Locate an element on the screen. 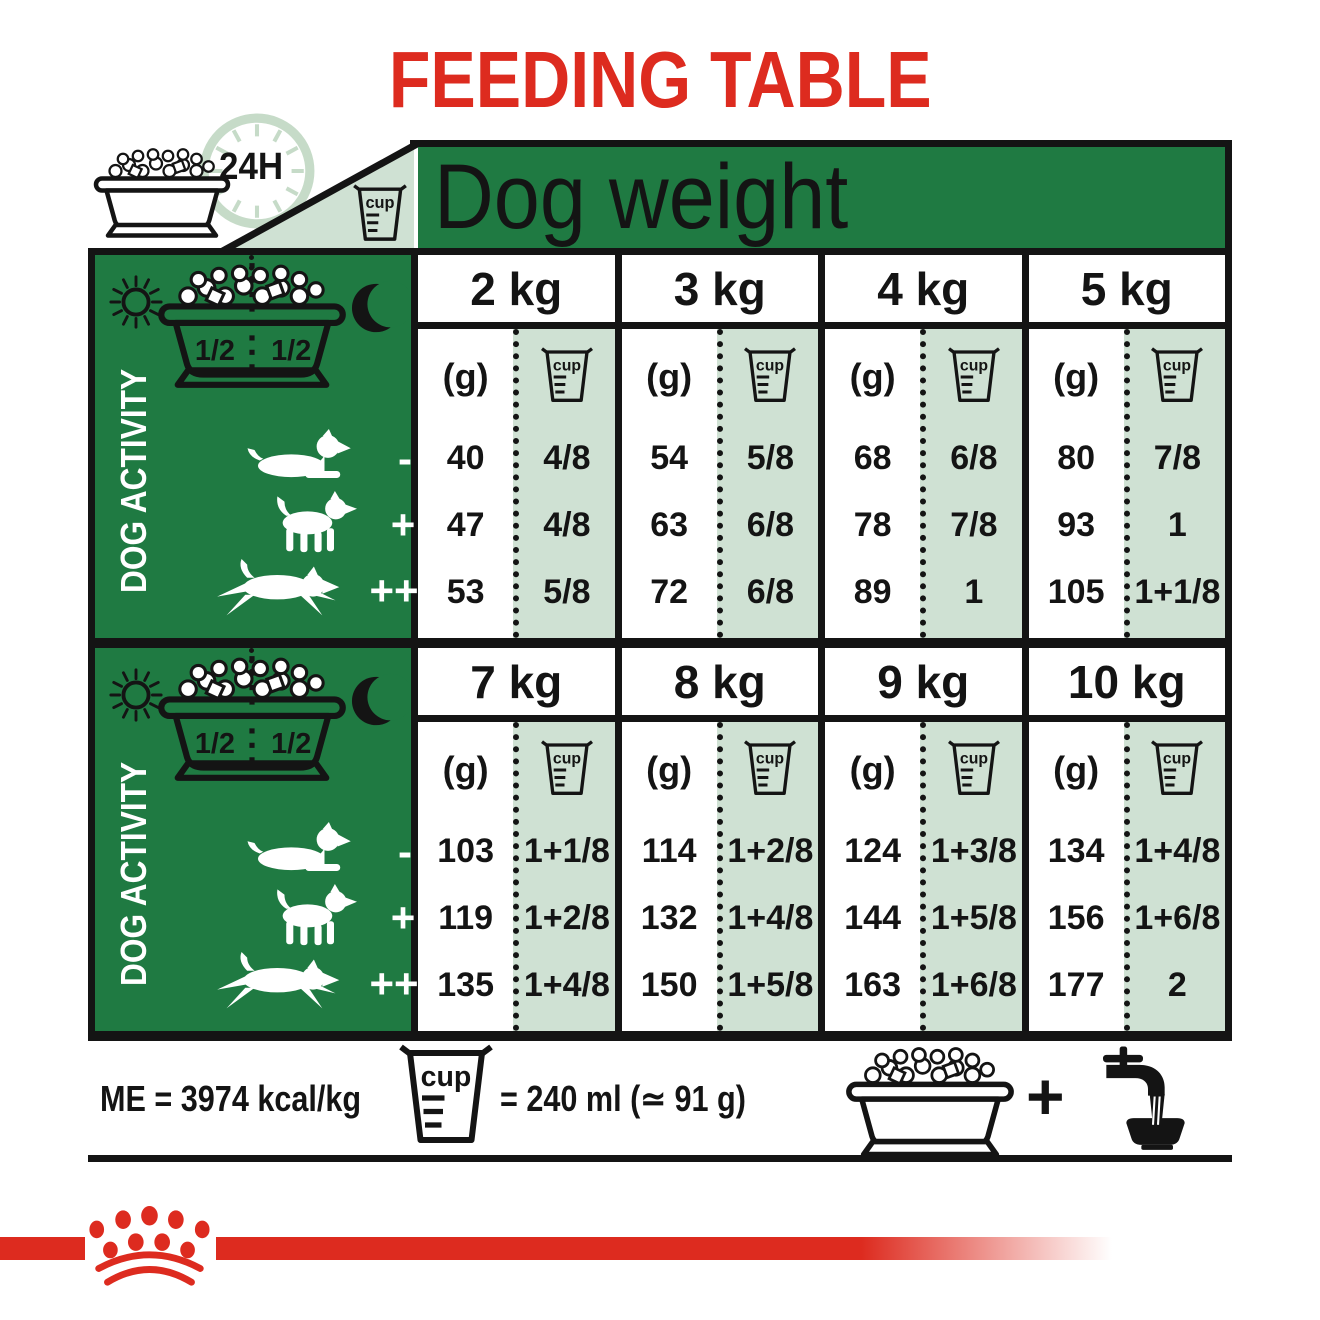 The height and width of the screenshot is (1320, 1320). cup-subcolumn: 1+1/8 1+2/8 1+4/8 is located at coordinates (564, 876).